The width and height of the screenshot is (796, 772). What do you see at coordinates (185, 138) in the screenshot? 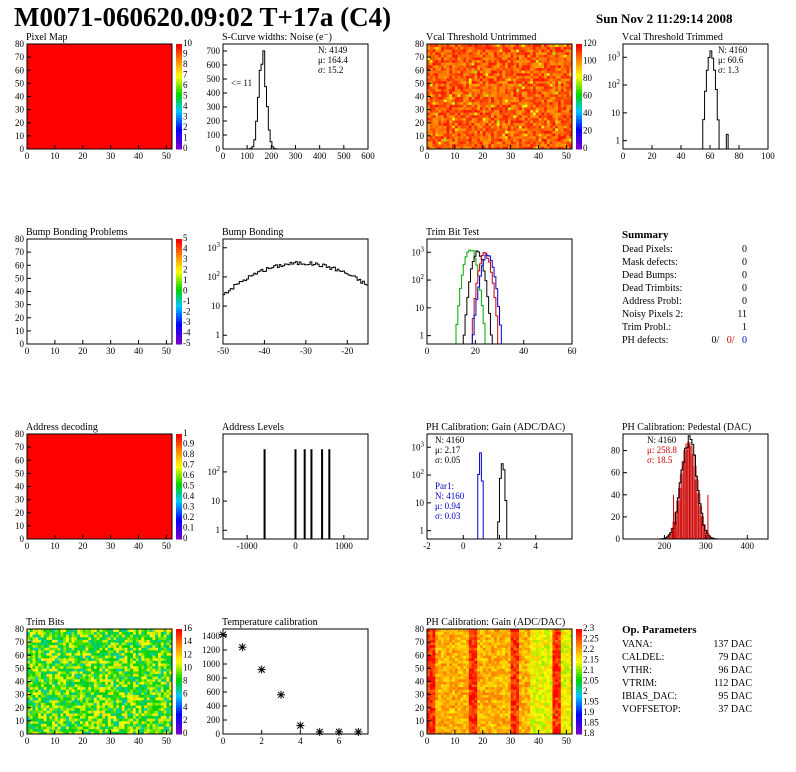
I see `color-bar-label: 1` at bounding box center [185, 138].